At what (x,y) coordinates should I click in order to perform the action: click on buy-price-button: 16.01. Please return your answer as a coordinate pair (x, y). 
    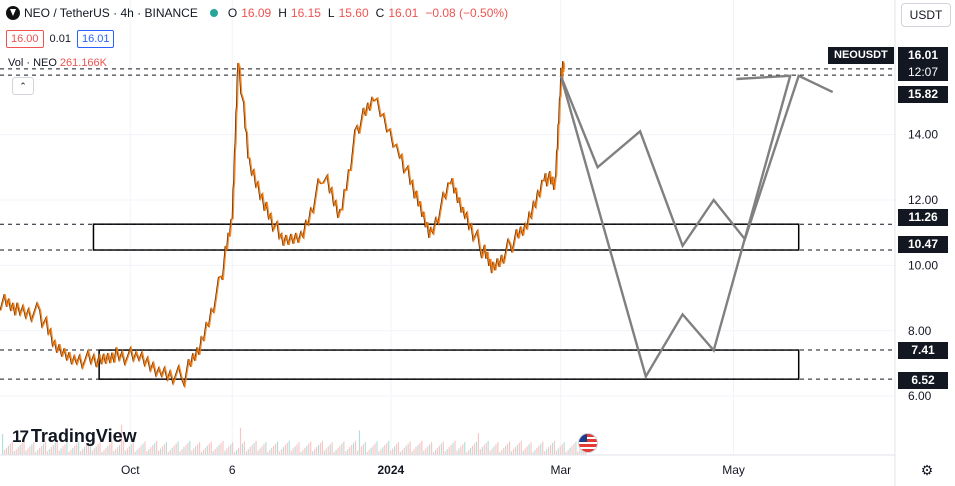
    Looking at the image, I should click on (95, 39).